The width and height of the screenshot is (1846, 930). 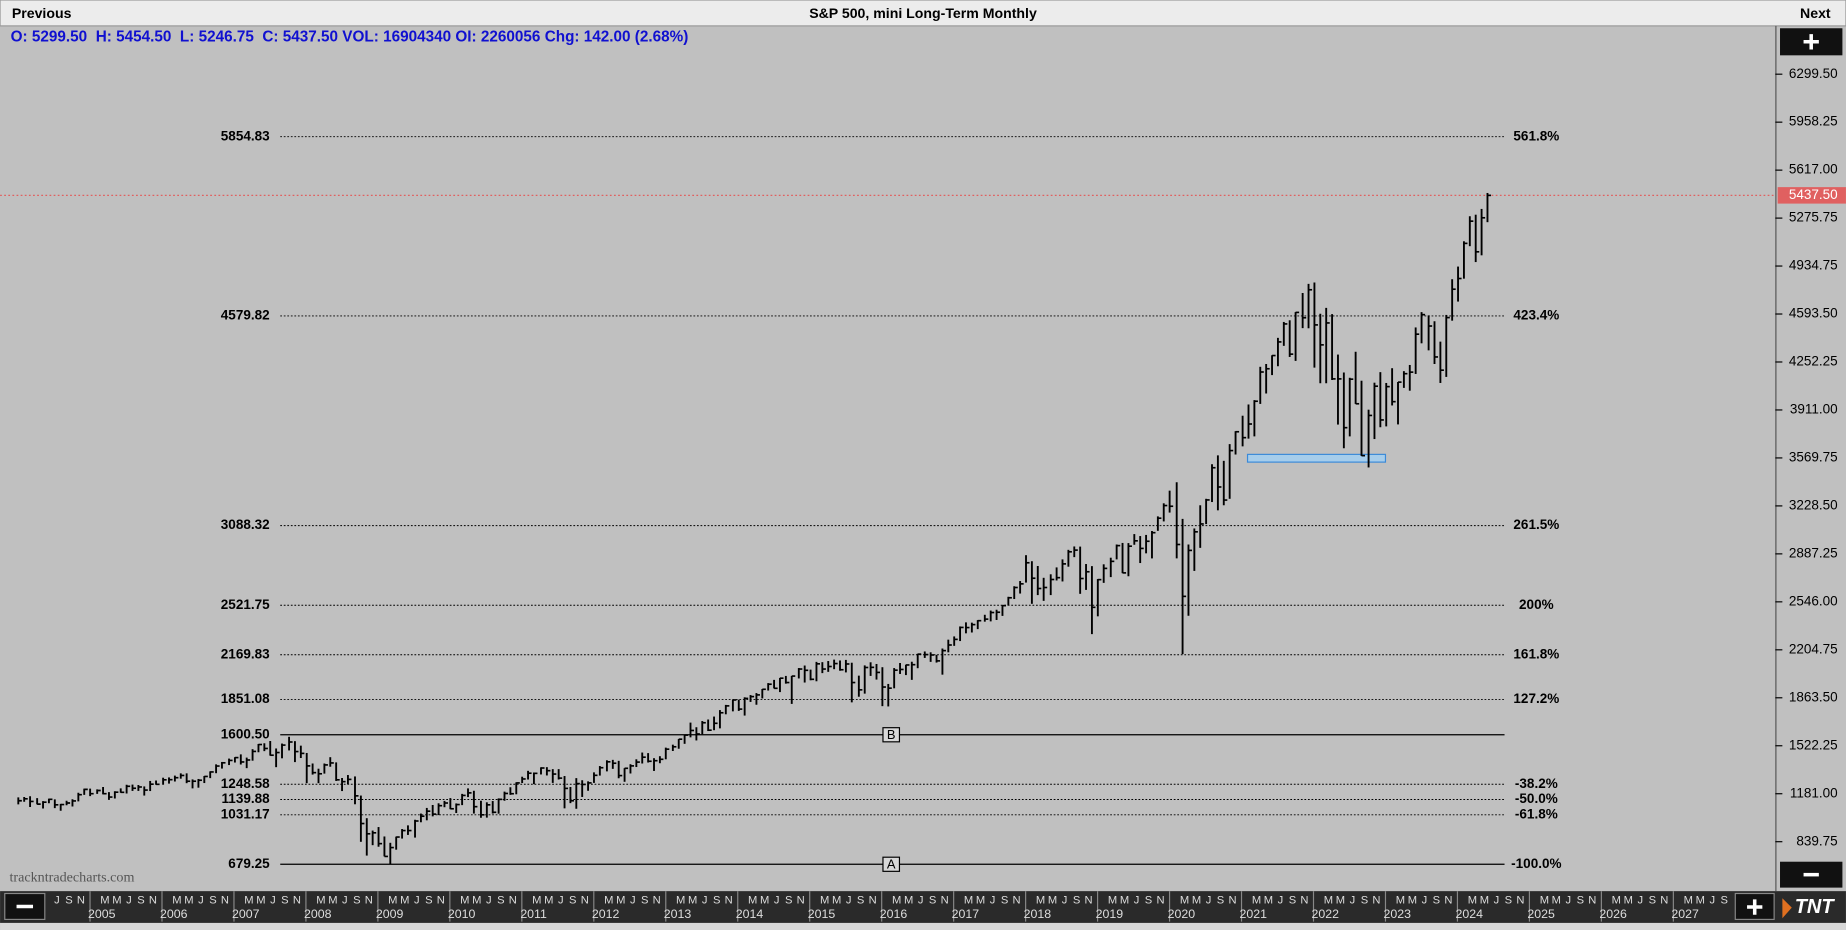 I want to click on y-tick-label: 2204.75, so click(x=1813, y=648).